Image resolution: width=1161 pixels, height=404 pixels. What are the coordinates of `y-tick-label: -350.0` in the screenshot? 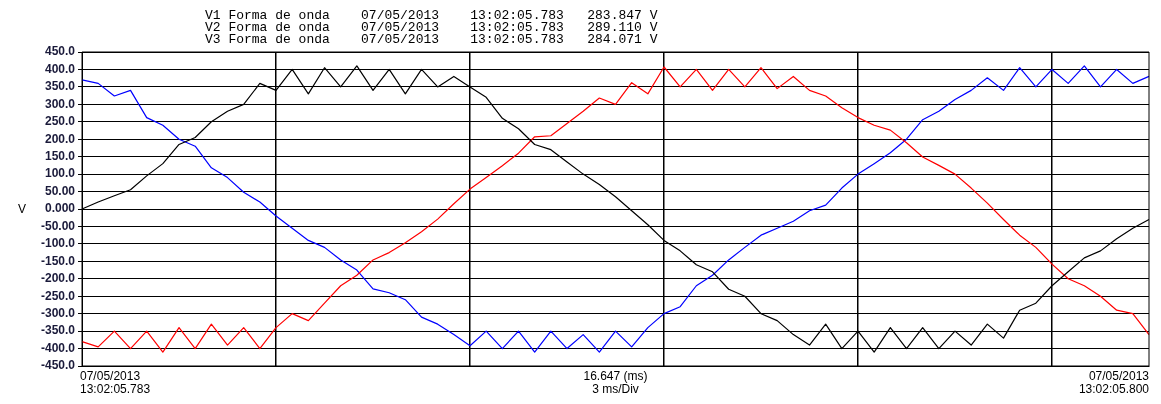 It's located at (58, 330).